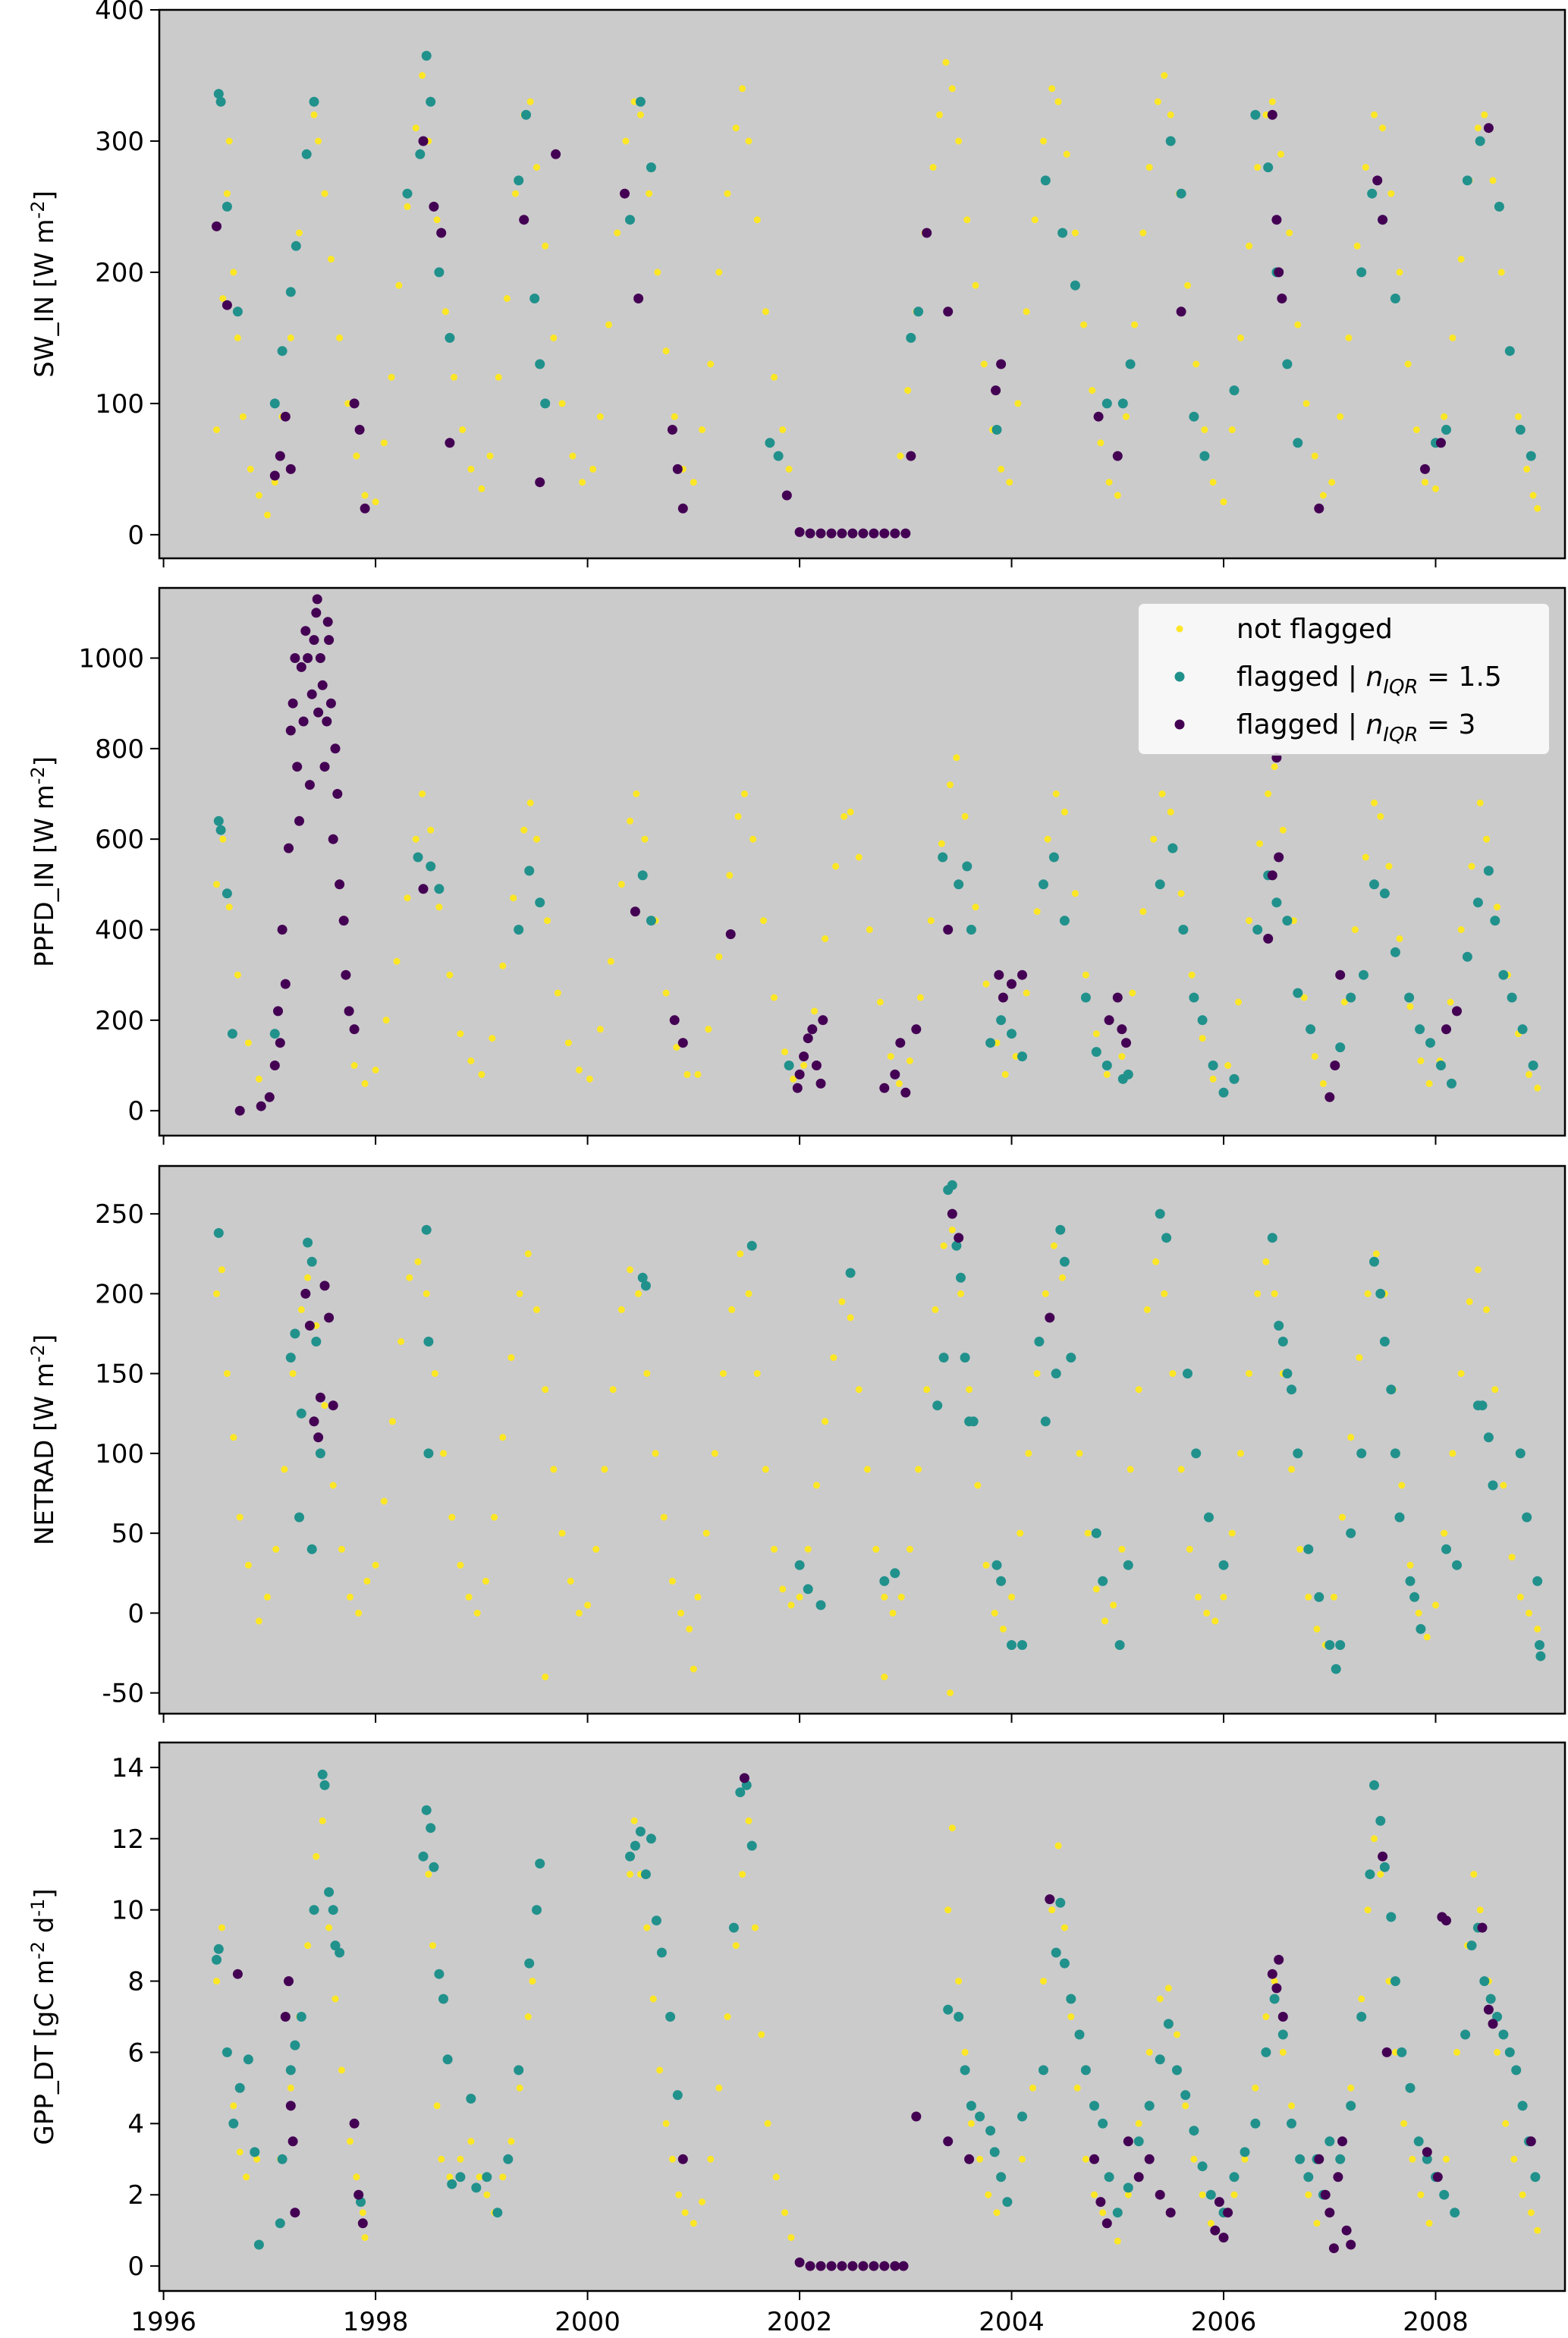 The width and height of the screenshot is (1568, 2338). Describe the element at coordinates (135, 1982) in the screenshot. I see `y-tick-label: 8` at that location.